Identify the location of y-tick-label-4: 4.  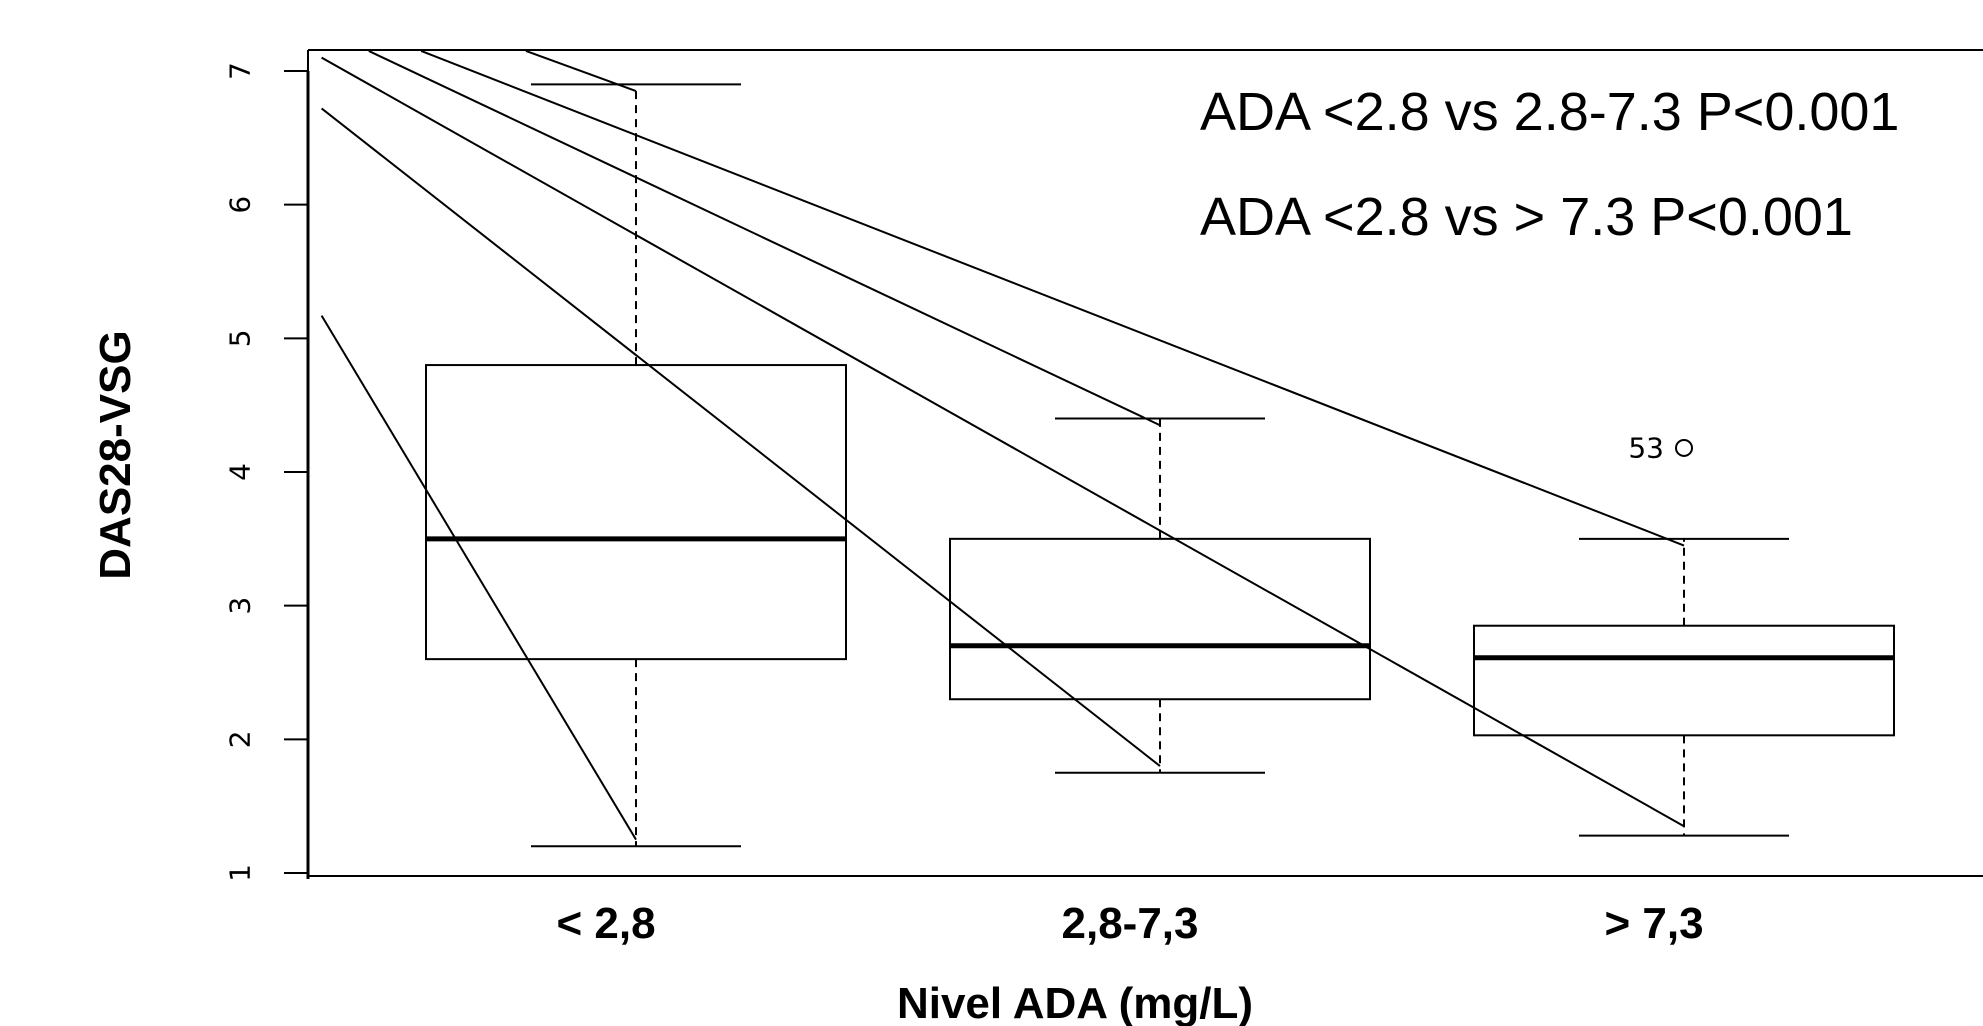
(240, 472).